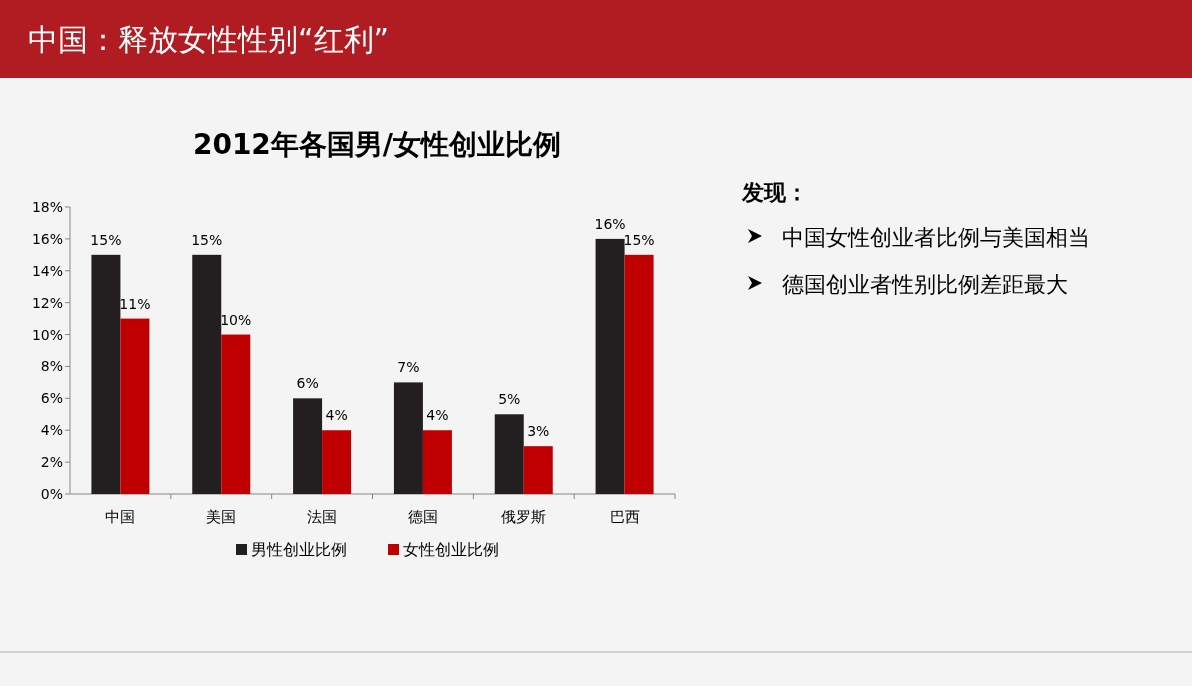  What do you see at coordinates (624, 517) in the screenshot?
I see `x-tick-label: 巴西` at bounding box center [624, 517].